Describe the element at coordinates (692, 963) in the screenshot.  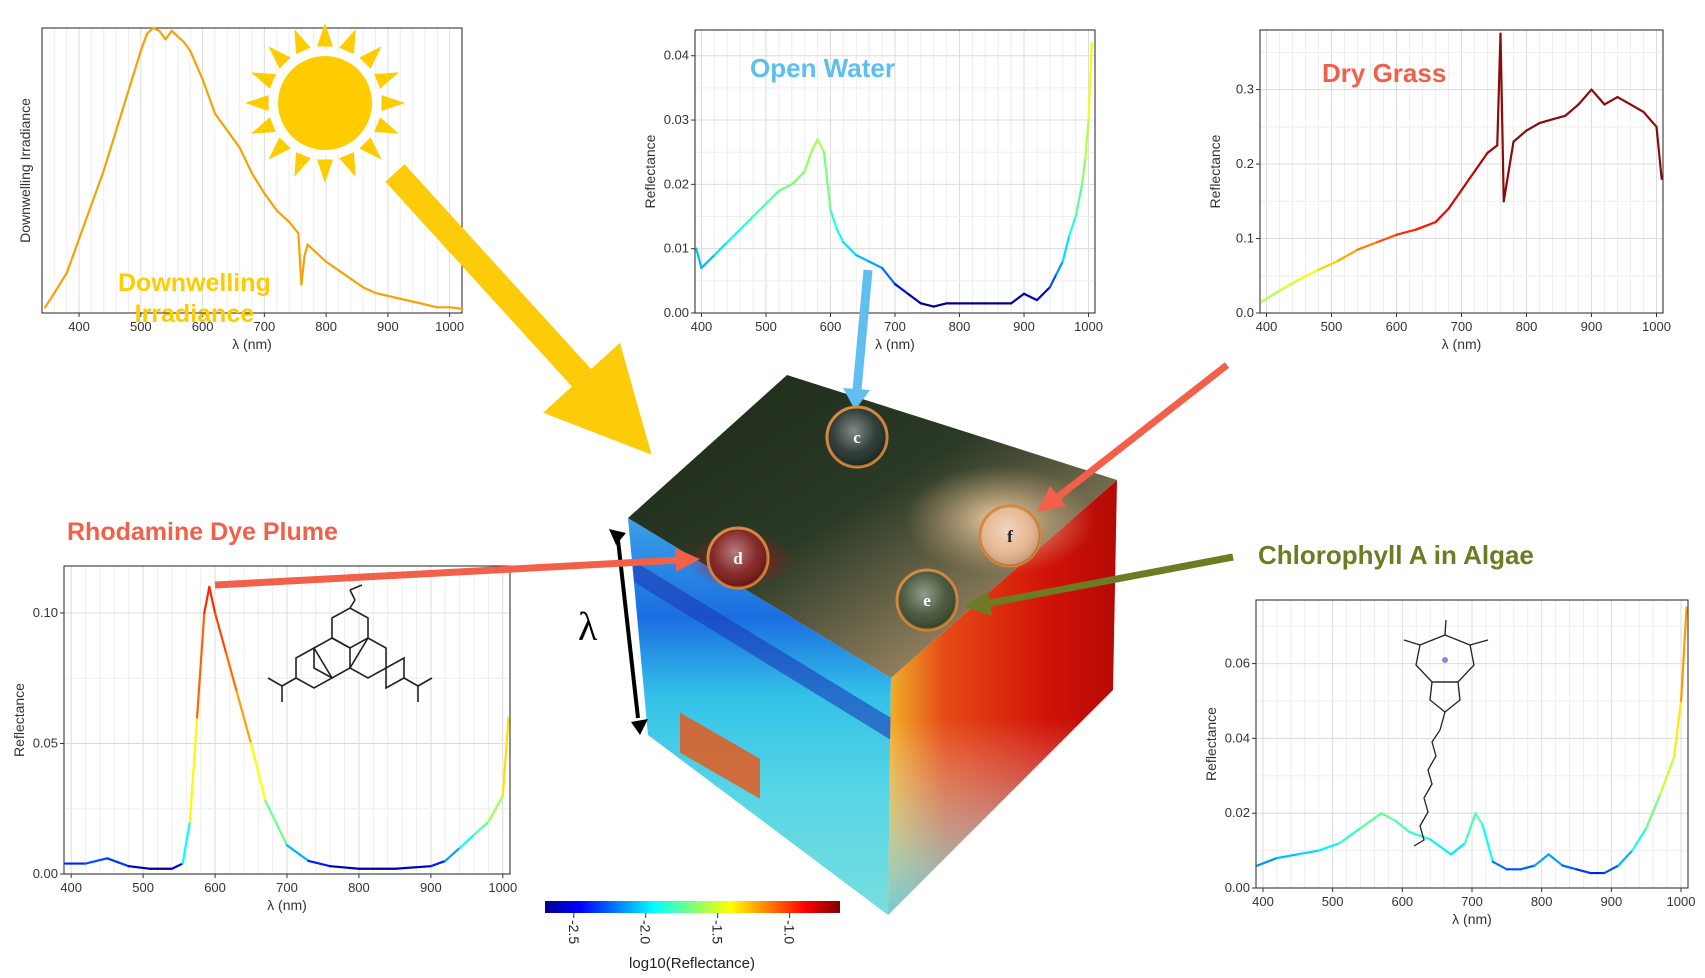
I see `colorbar-label: log10(Reflectance)` at that location.